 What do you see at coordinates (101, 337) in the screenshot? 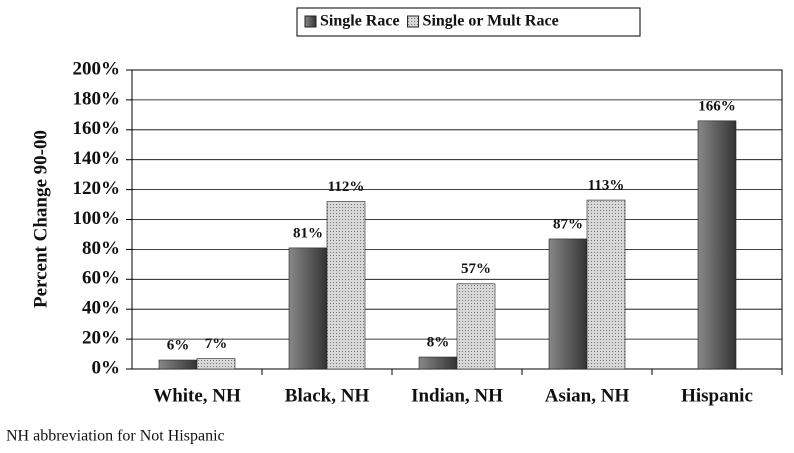
I see `y-tick-label: 20%` at bounding box center [101, 337].